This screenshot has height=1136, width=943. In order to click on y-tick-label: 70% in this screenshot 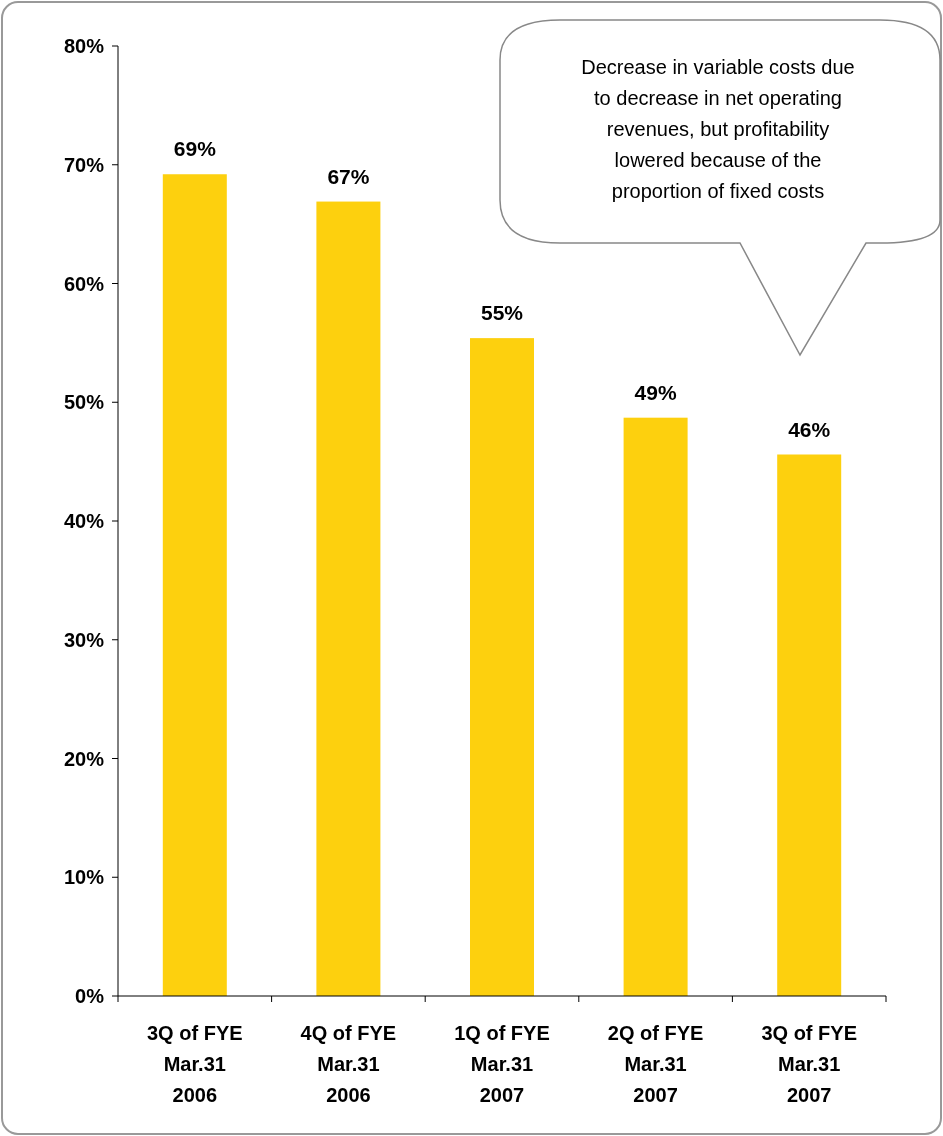, I will do `click(84, 164)`.